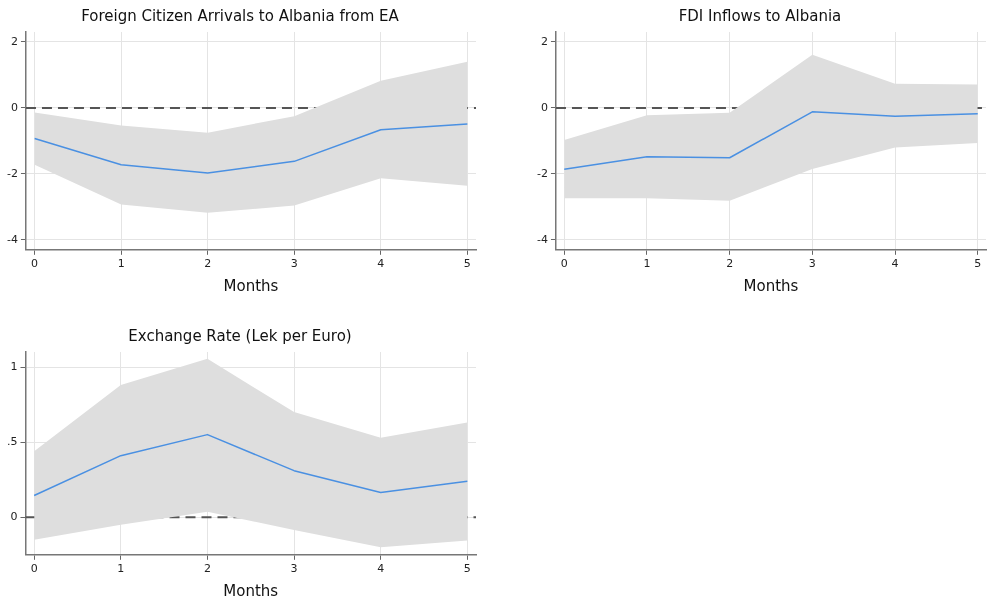 The height and width of the screenshot is (605, 1002). Describe the element at coordinates (760, 15) in the screenshot. I see `chart-title: FDI Inflows to Albania` at that location.